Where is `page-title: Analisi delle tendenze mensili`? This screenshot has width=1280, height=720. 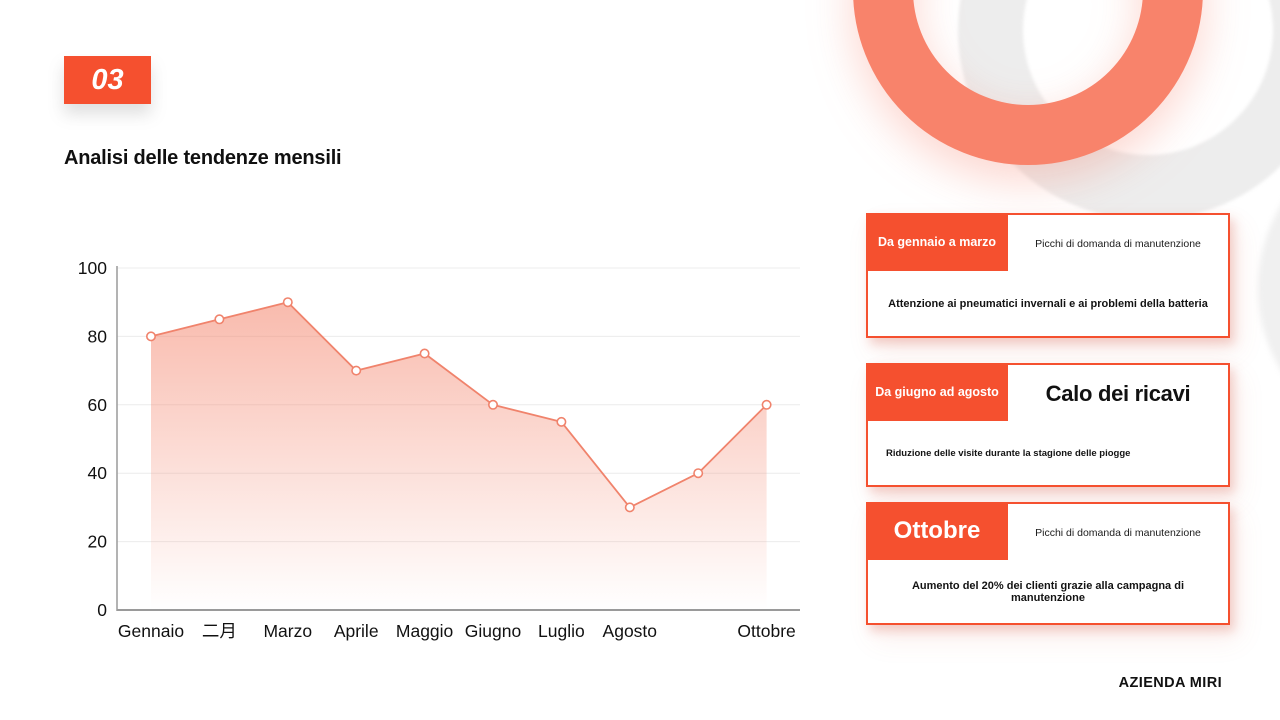
page-title: Analisi delle tendenze mensili is located at coordinates (203, 158).